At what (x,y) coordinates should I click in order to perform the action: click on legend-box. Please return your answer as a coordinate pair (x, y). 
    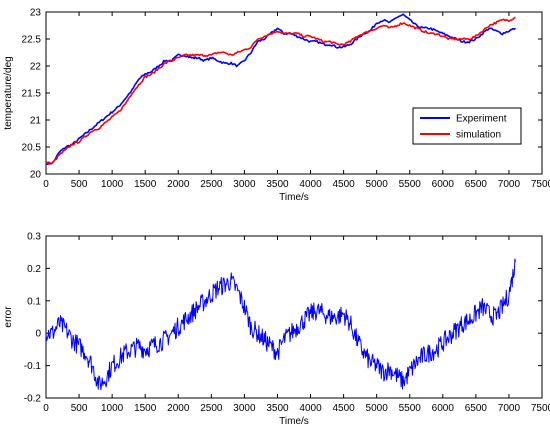
    Looking at the image, I should click on (467, 126).